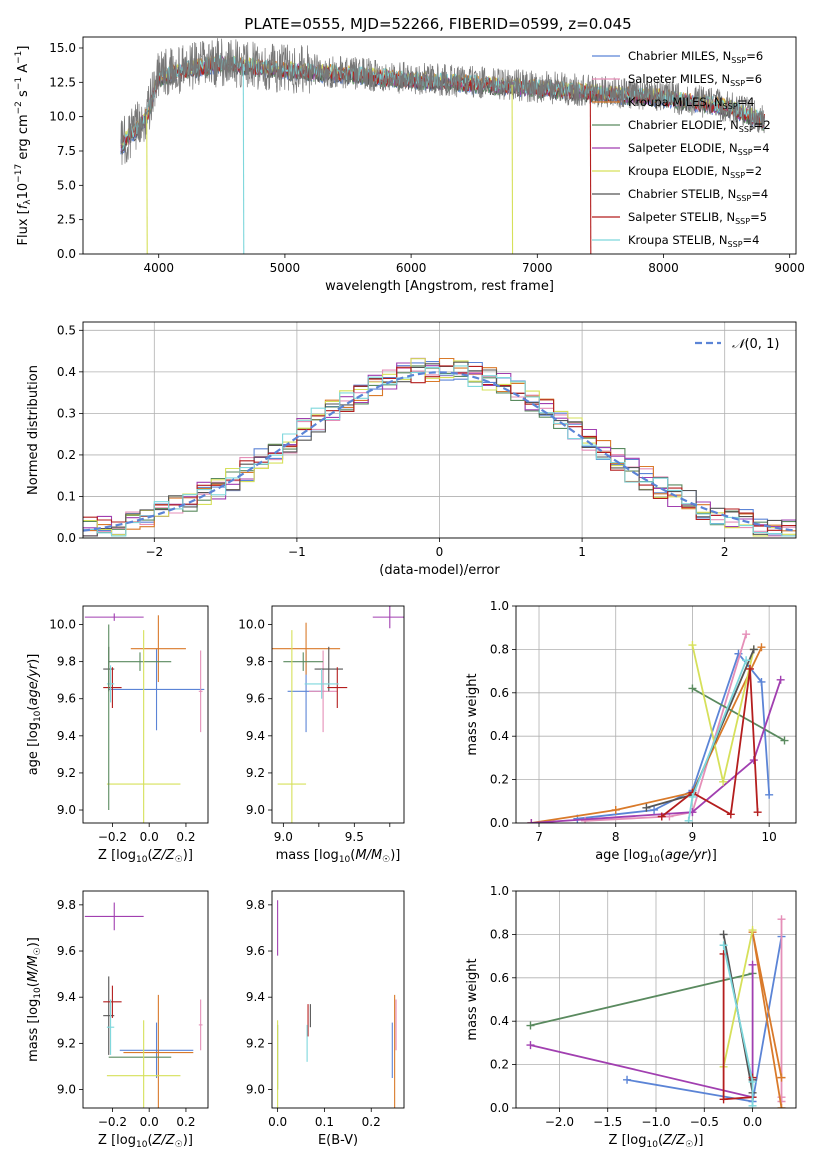 Image resolution: width=819 pixels, height=1170 pixels. I want to click on weight-line-chabrier_miles, so click(674, 735).